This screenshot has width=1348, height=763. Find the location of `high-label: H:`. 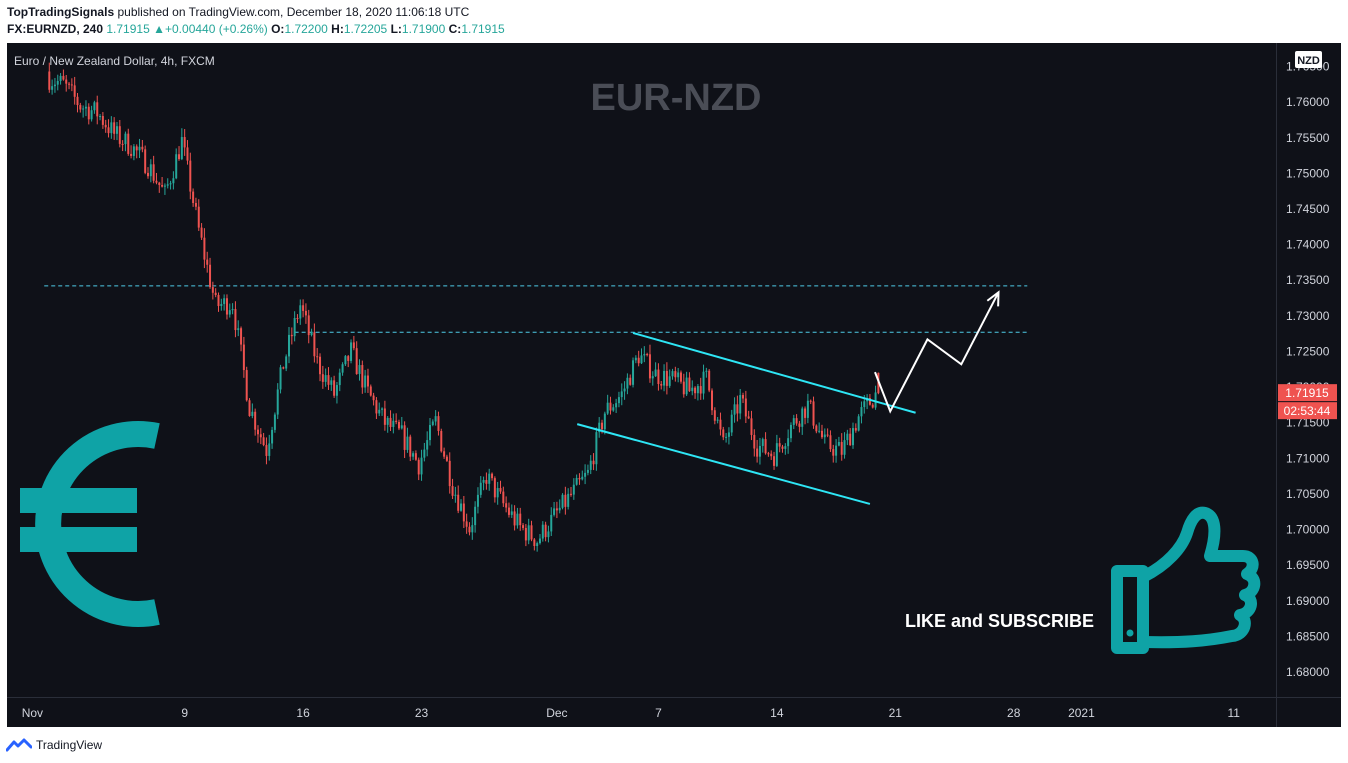

high-label: H: is located at coordinates (337, 29).